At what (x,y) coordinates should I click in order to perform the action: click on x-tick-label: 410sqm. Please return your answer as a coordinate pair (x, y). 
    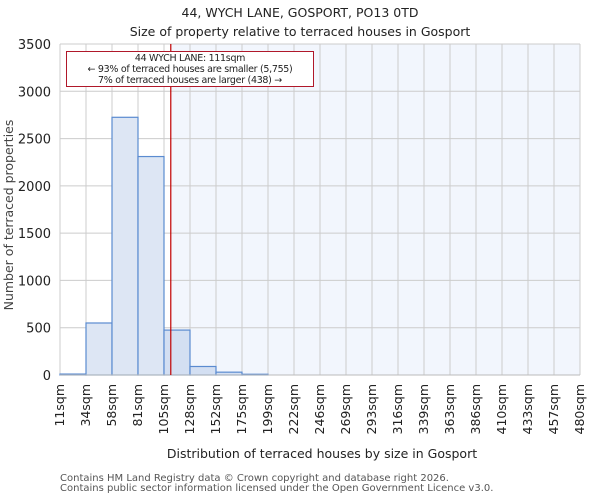
    Looking at the image, I should click on (501, 409).